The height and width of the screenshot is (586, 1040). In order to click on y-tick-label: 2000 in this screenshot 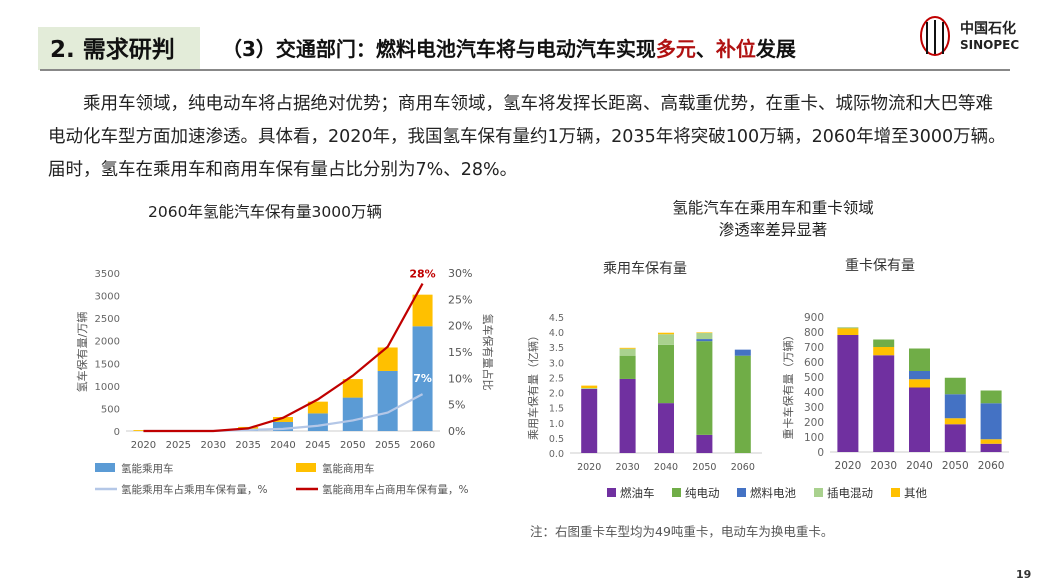, I will do `click(107, 342)`.